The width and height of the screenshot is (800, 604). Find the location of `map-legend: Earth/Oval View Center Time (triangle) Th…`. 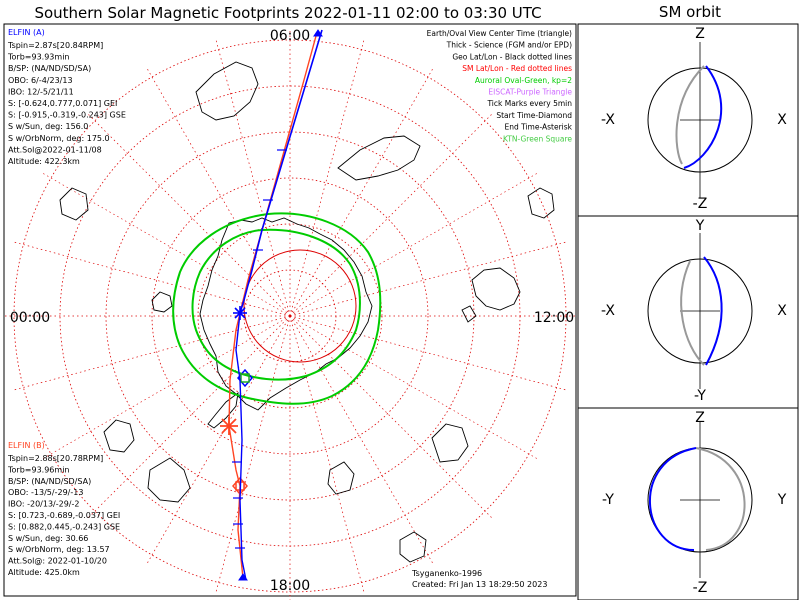

map-legend: Earth/Oval View Center Time (triangle) Th… is located at coordinates (500, 86).